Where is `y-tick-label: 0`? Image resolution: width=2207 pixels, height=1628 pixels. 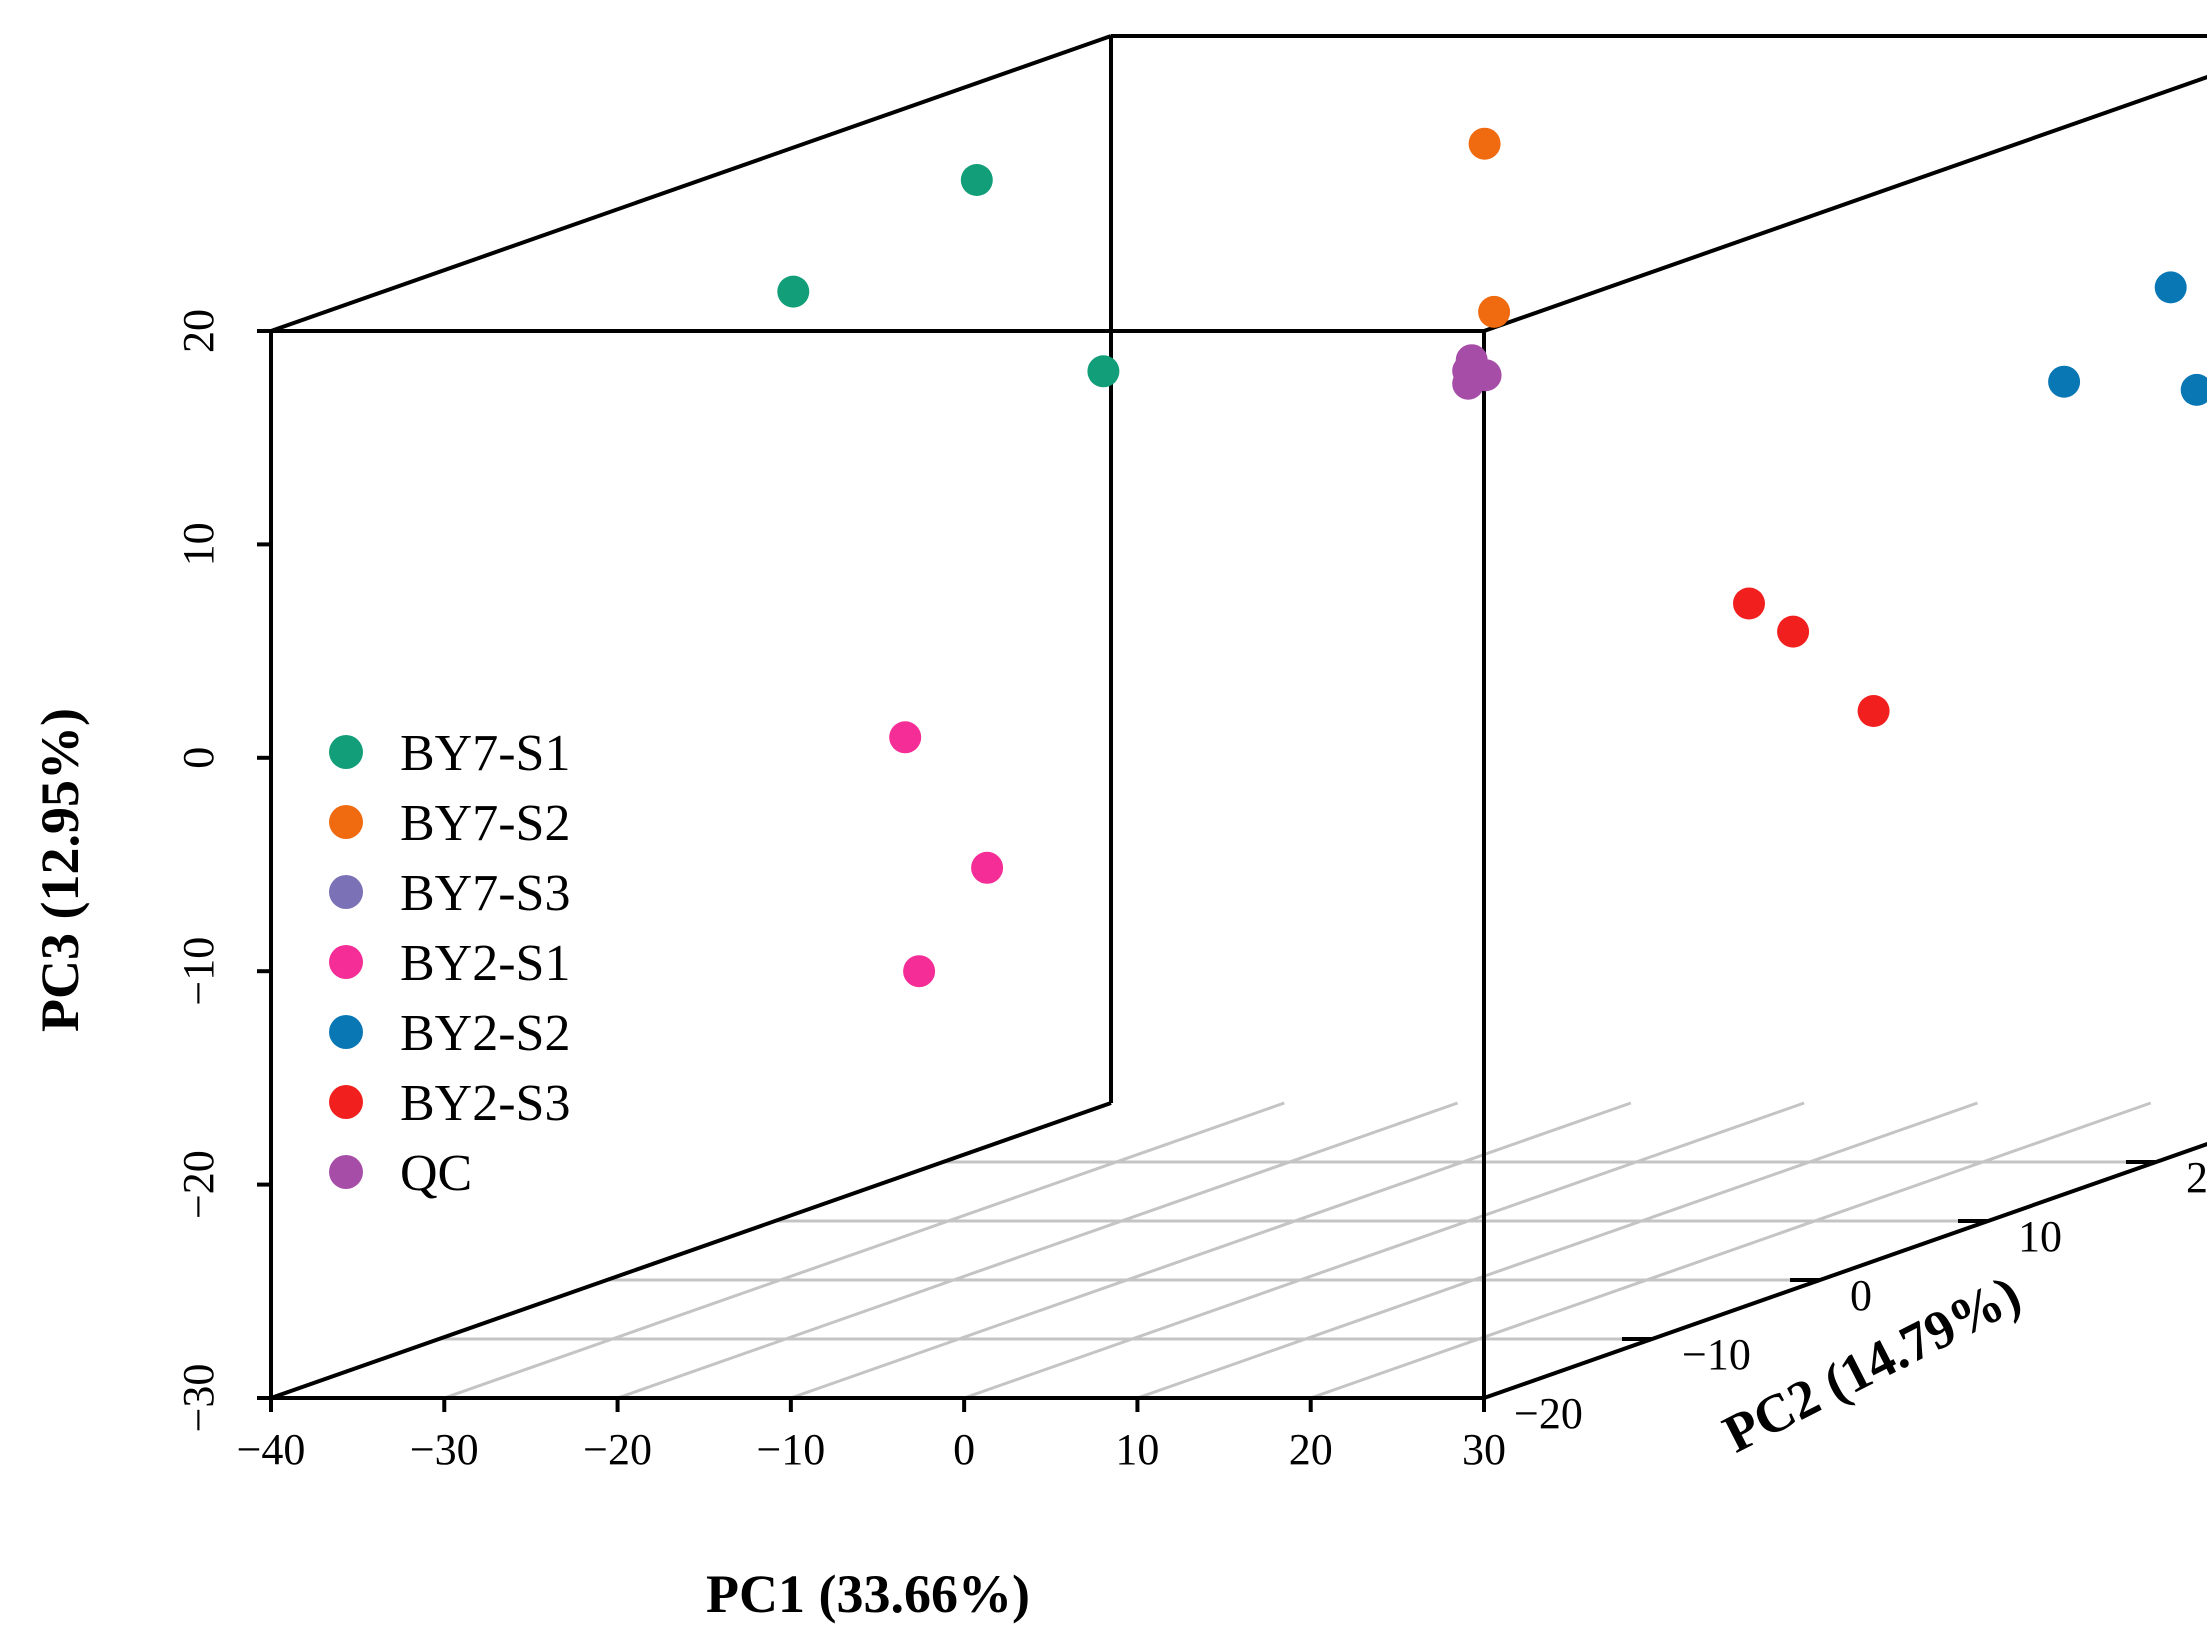 y-tick-label: 0 is located at coordinates (1861, 1295).